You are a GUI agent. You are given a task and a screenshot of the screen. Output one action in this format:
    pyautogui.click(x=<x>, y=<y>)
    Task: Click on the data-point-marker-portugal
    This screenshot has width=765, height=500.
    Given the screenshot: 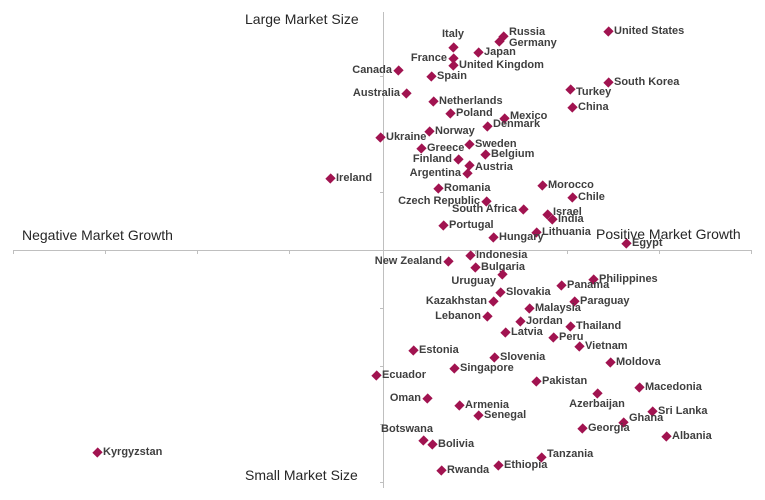 What is the action you would take?
    pyautogui.click(x=443, y=225)
    